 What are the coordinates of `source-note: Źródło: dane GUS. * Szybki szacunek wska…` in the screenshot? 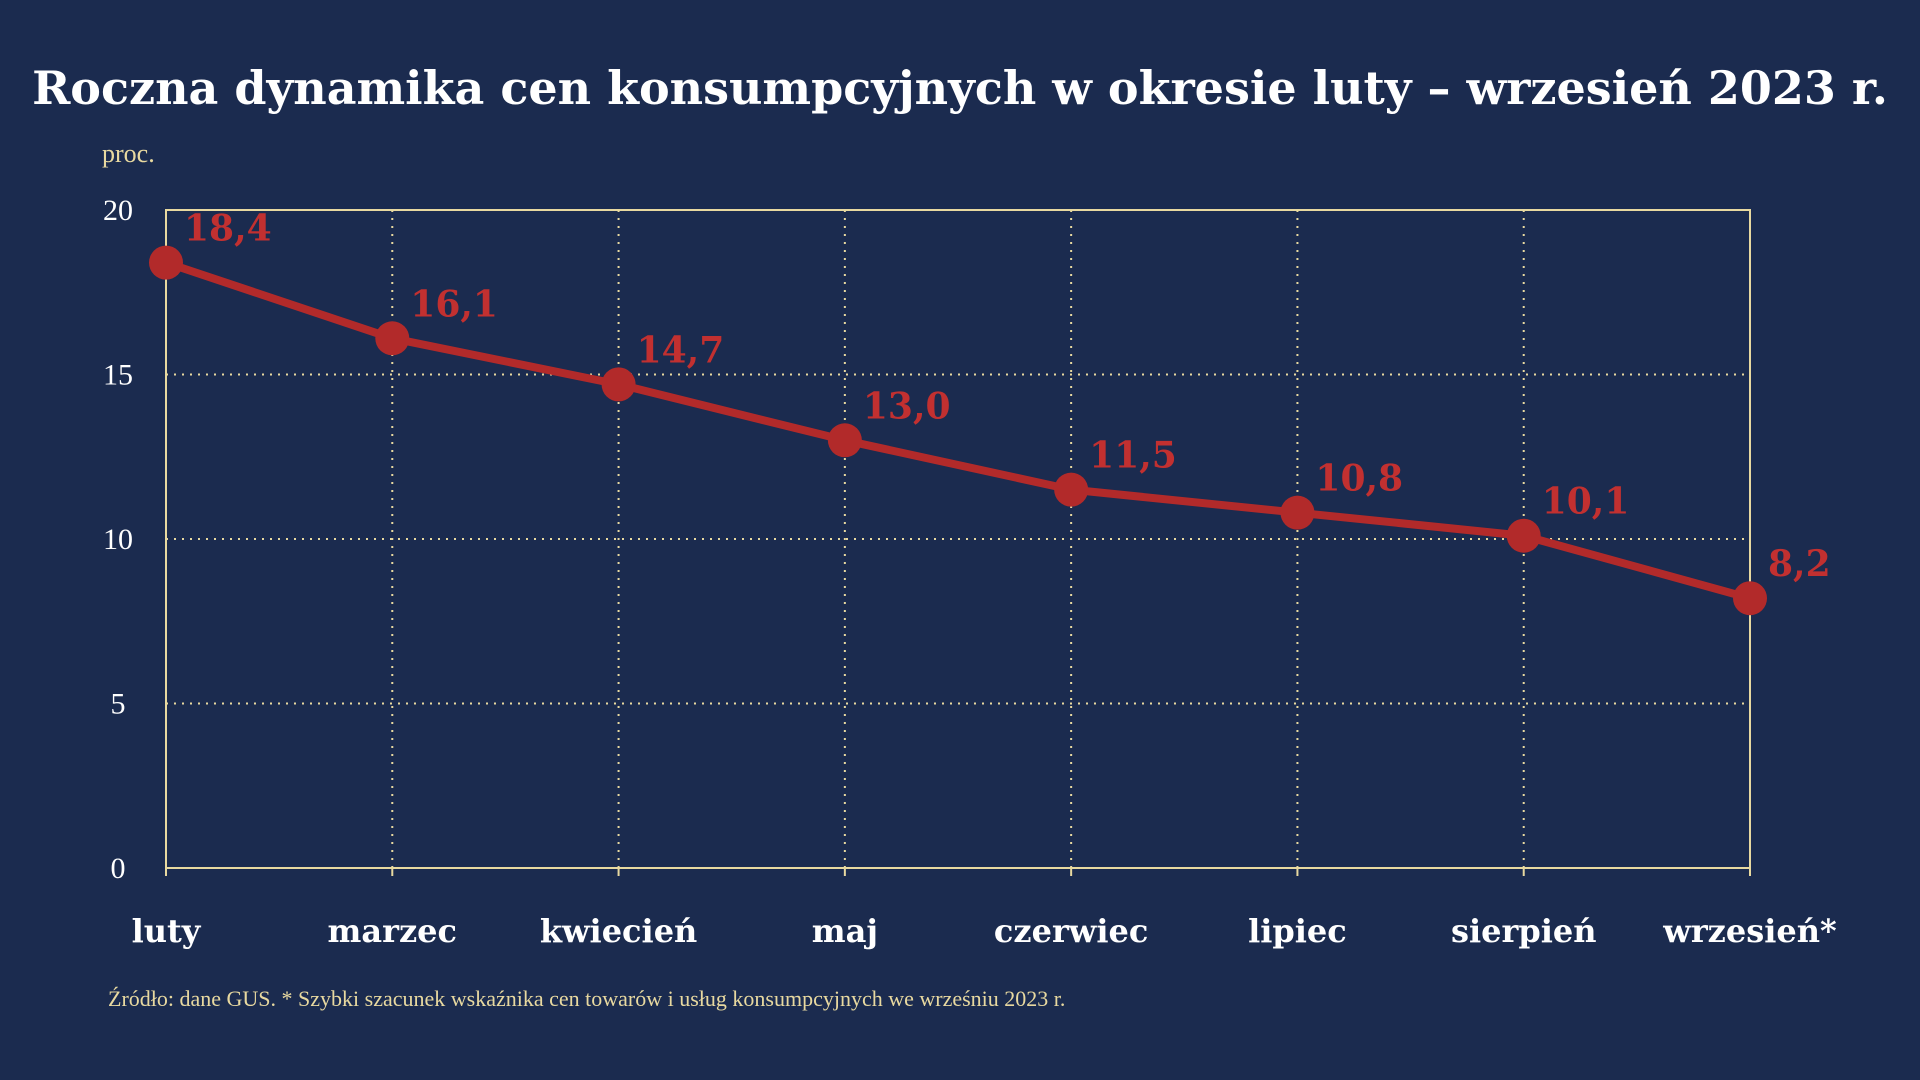 It's located at (586, 998).